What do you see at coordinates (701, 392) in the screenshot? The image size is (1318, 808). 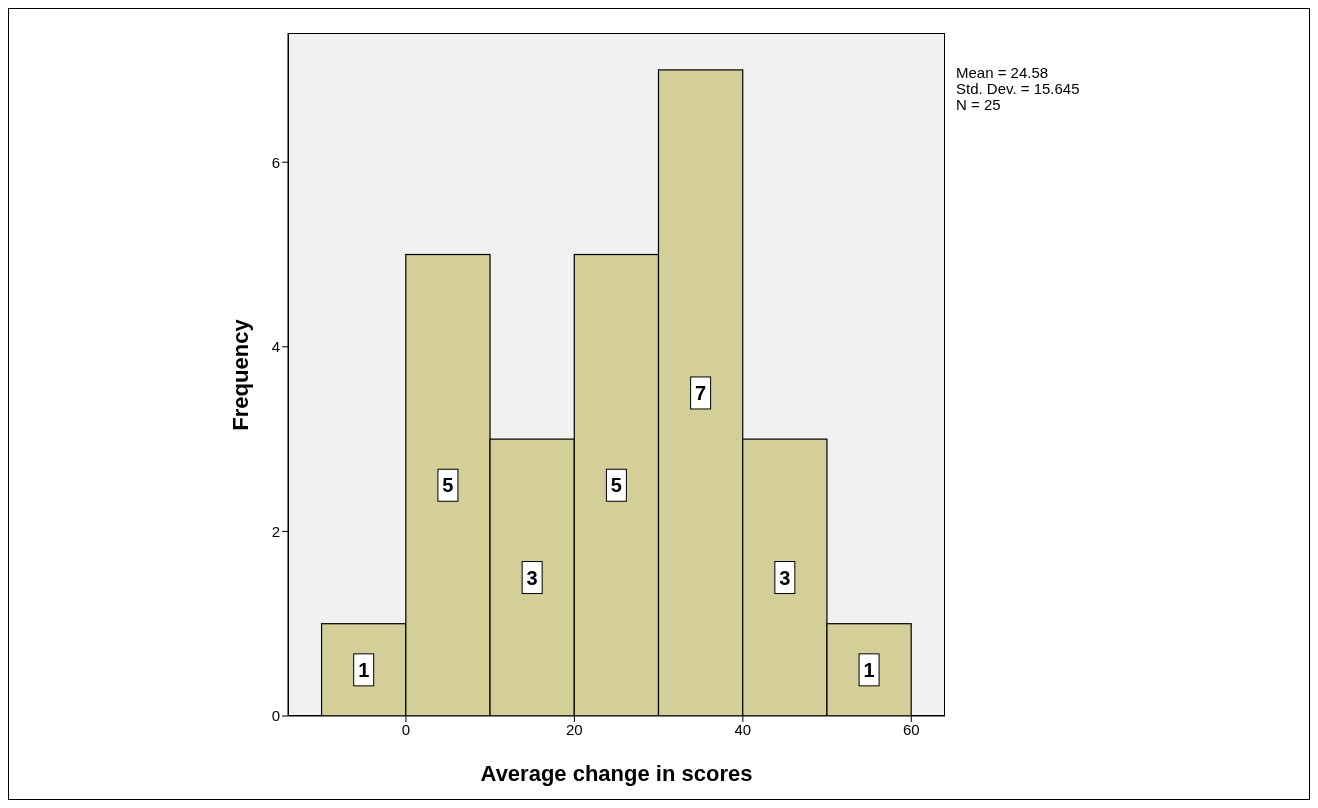 I see `data-label: 7` at bounding box center [701, 392].